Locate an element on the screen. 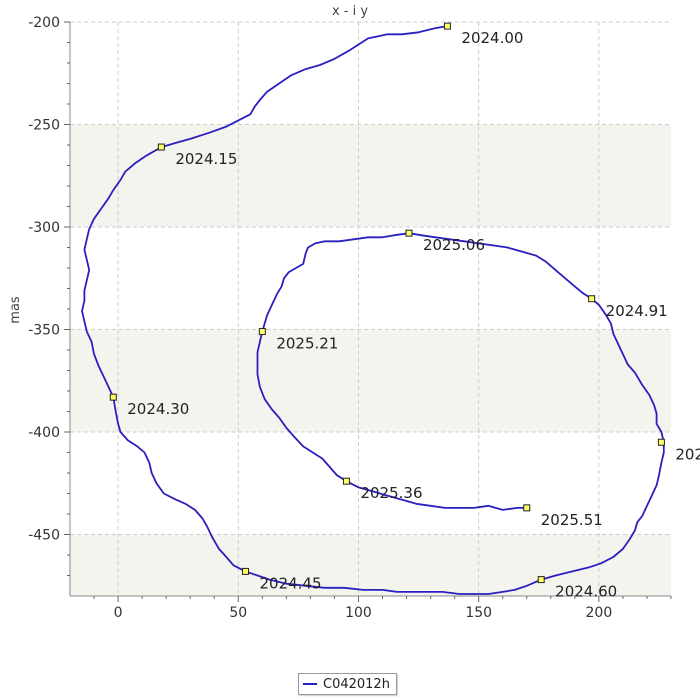 Image resolution: width=700 pixels, height=700 pixels. y-axis-label: mas is located at coordinates (15, 310).